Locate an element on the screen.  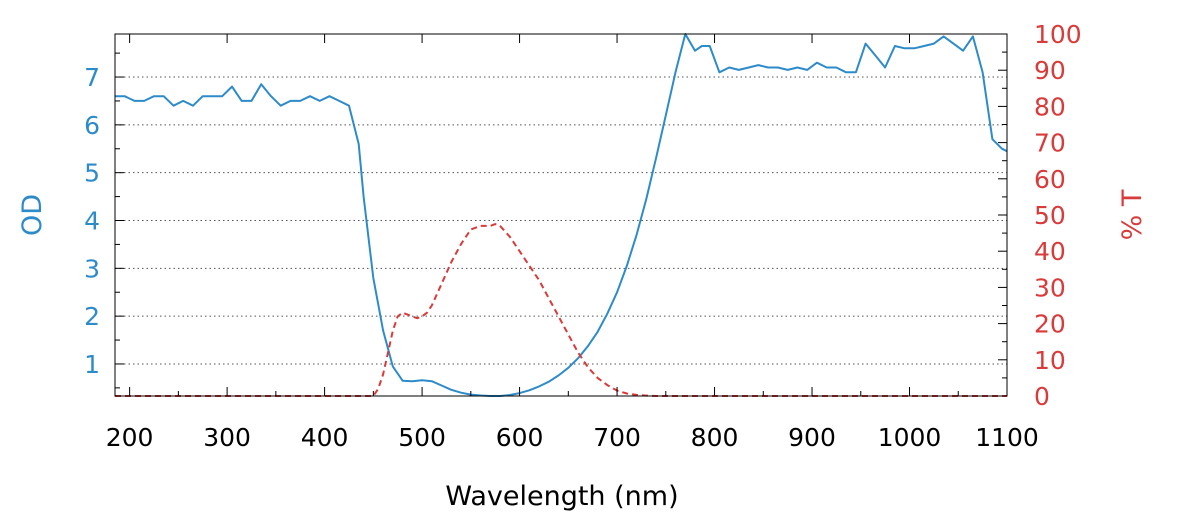
y-axis-title: OD is located at coordinates (32, 215).